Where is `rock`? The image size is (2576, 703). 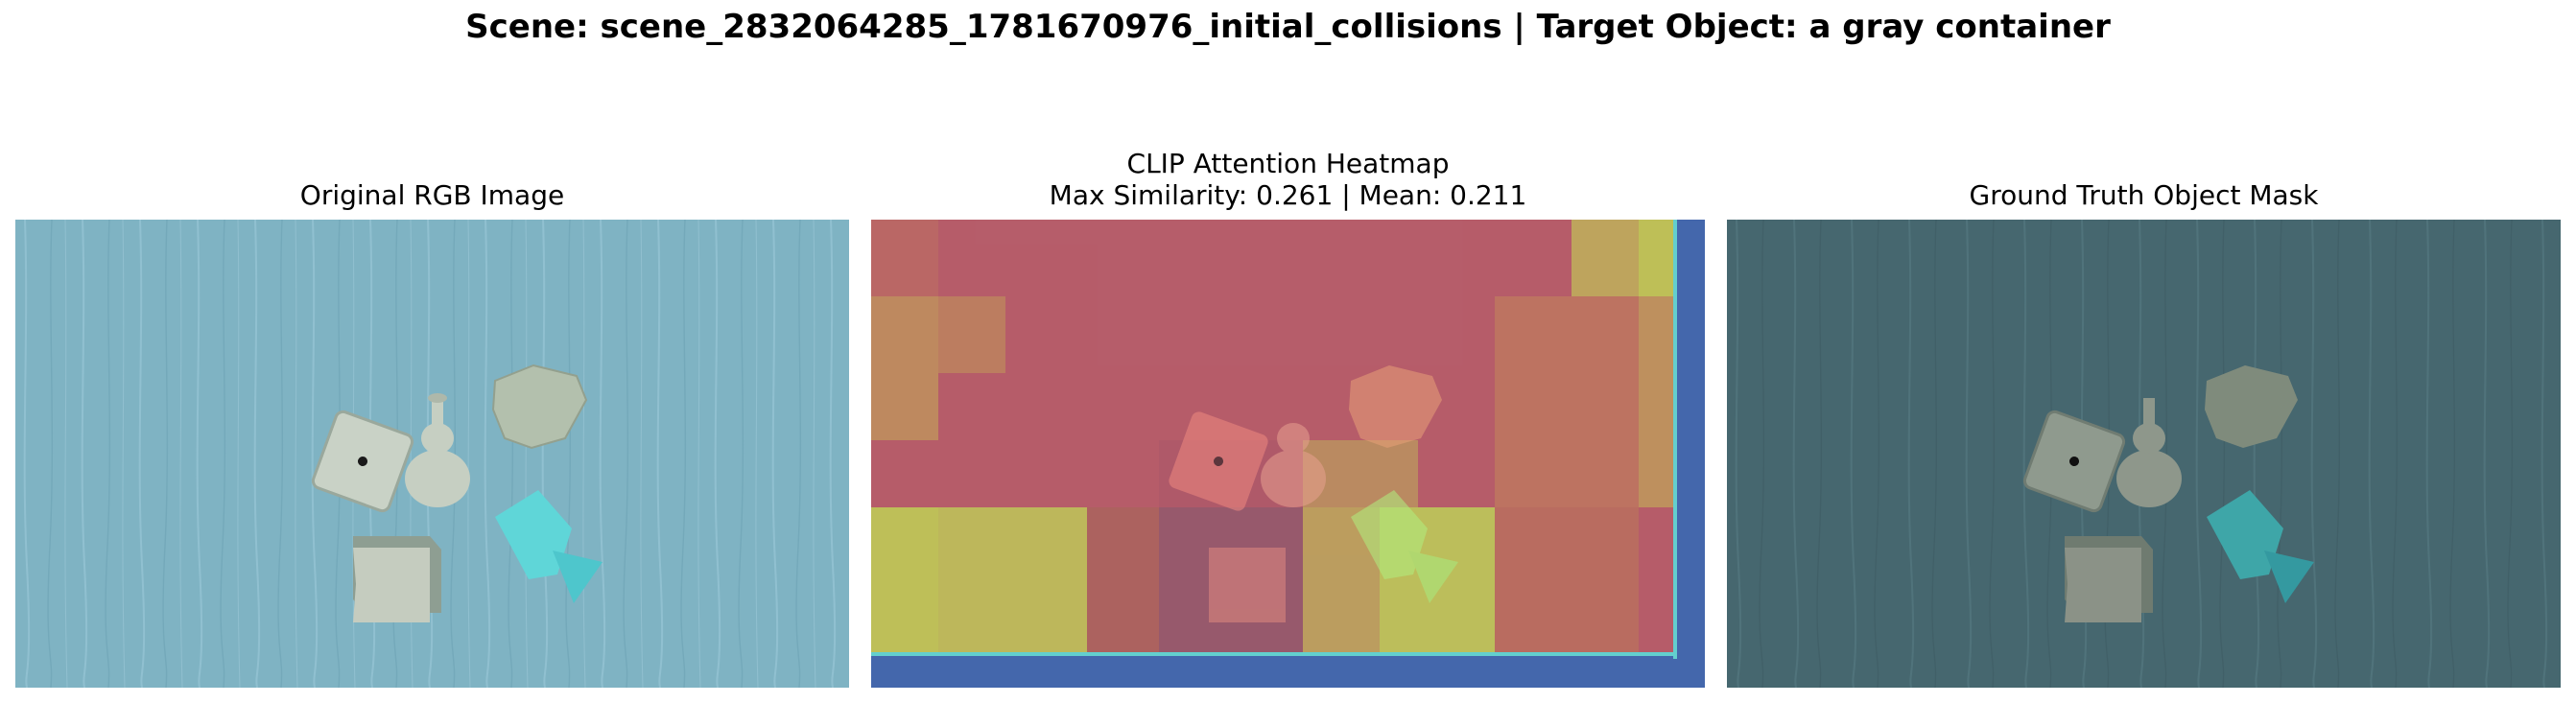 rock is located at coordinates (540, 406).